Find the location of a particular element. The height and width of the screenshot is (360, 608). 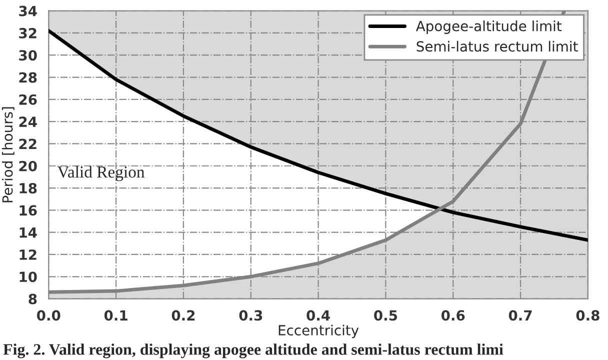

y-tick-label: 32 is located at coordinates (27, 33).